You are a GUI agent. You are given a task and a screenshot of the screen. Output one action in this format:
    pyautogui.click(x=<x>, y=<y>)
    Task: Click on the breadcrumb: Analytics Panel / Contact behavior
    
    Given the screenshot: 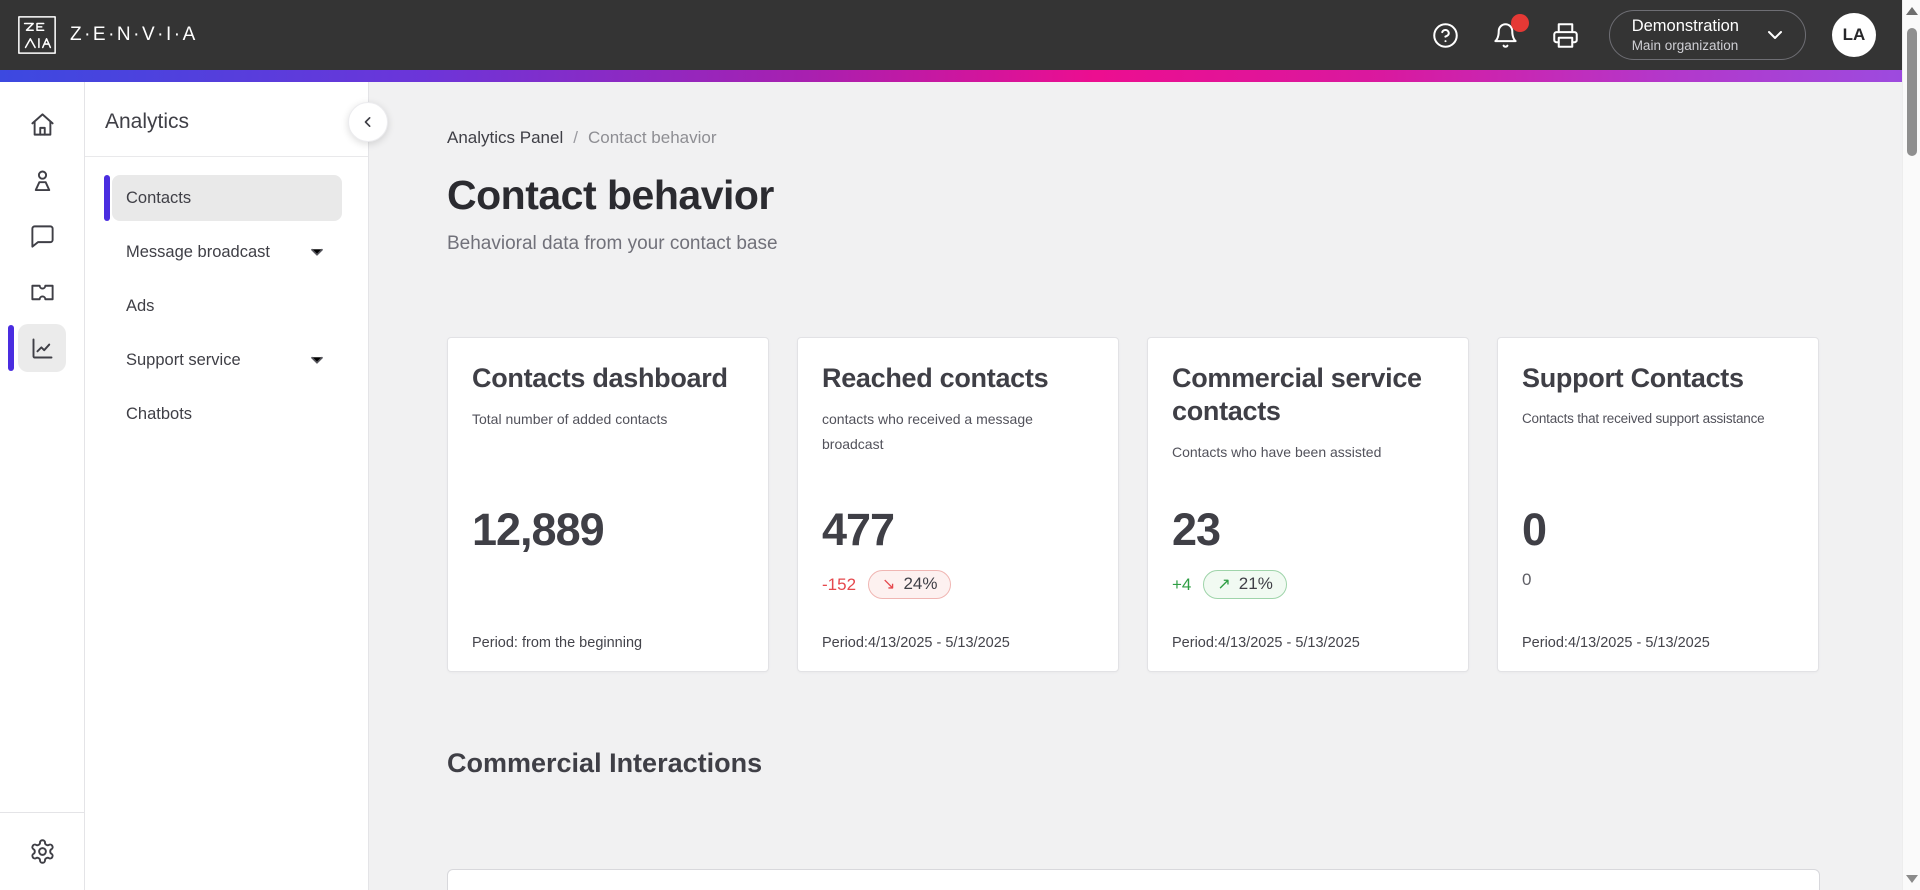 What is the action you would take?
    pyautogui.click(x=1133, y=138)
    